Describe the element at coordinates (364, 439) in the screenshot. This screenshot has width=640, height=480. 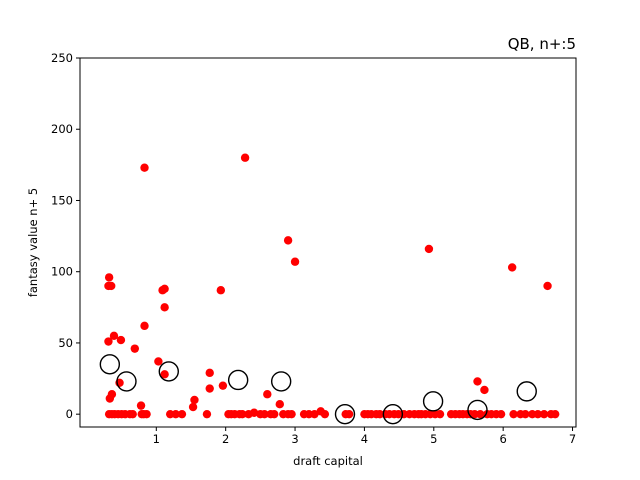
I see `x-tick-label: 4` at that location.